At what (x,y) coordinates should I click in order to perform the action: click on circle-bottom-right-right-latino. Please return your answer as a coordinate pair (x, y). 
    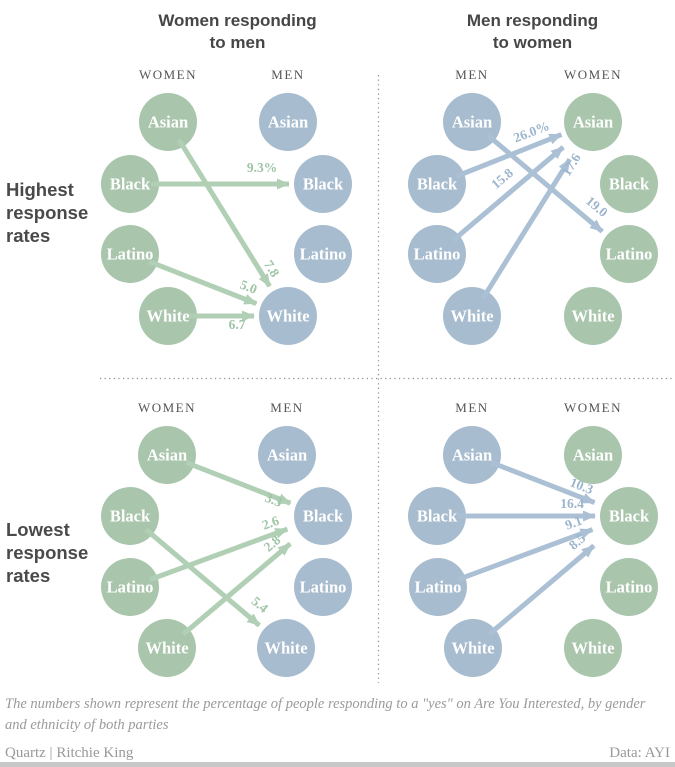
    Looking at the image, I should click on (629, 587).